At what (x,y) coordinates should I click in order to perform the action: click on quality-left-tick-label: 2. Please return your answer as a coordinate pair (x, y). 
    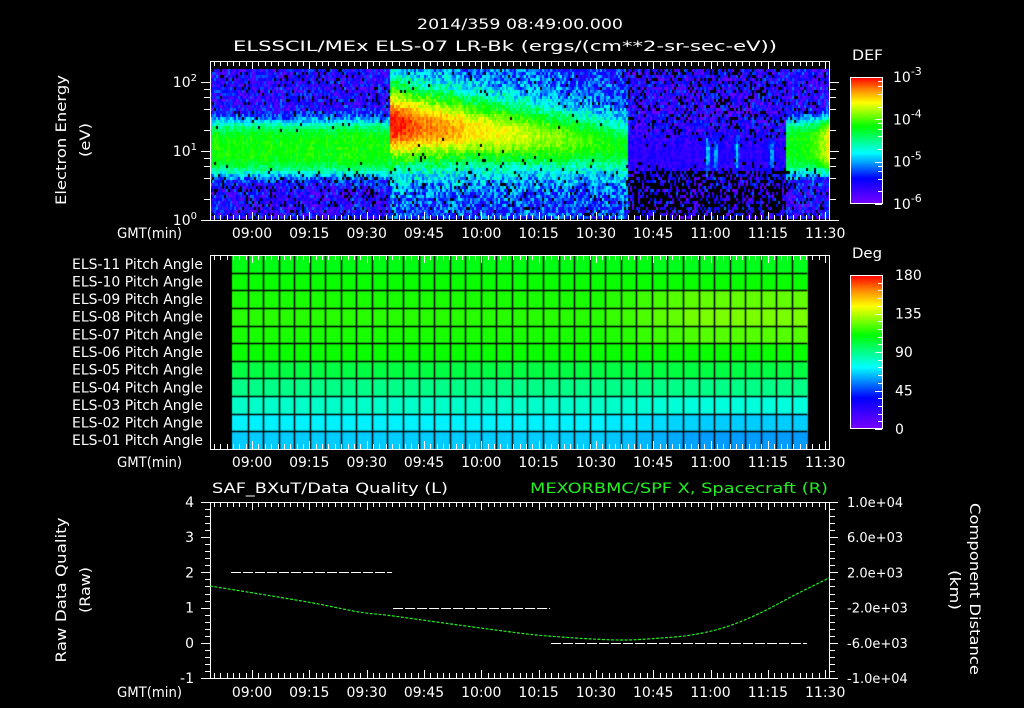
    Looking at the image, I should click on (189, 573).